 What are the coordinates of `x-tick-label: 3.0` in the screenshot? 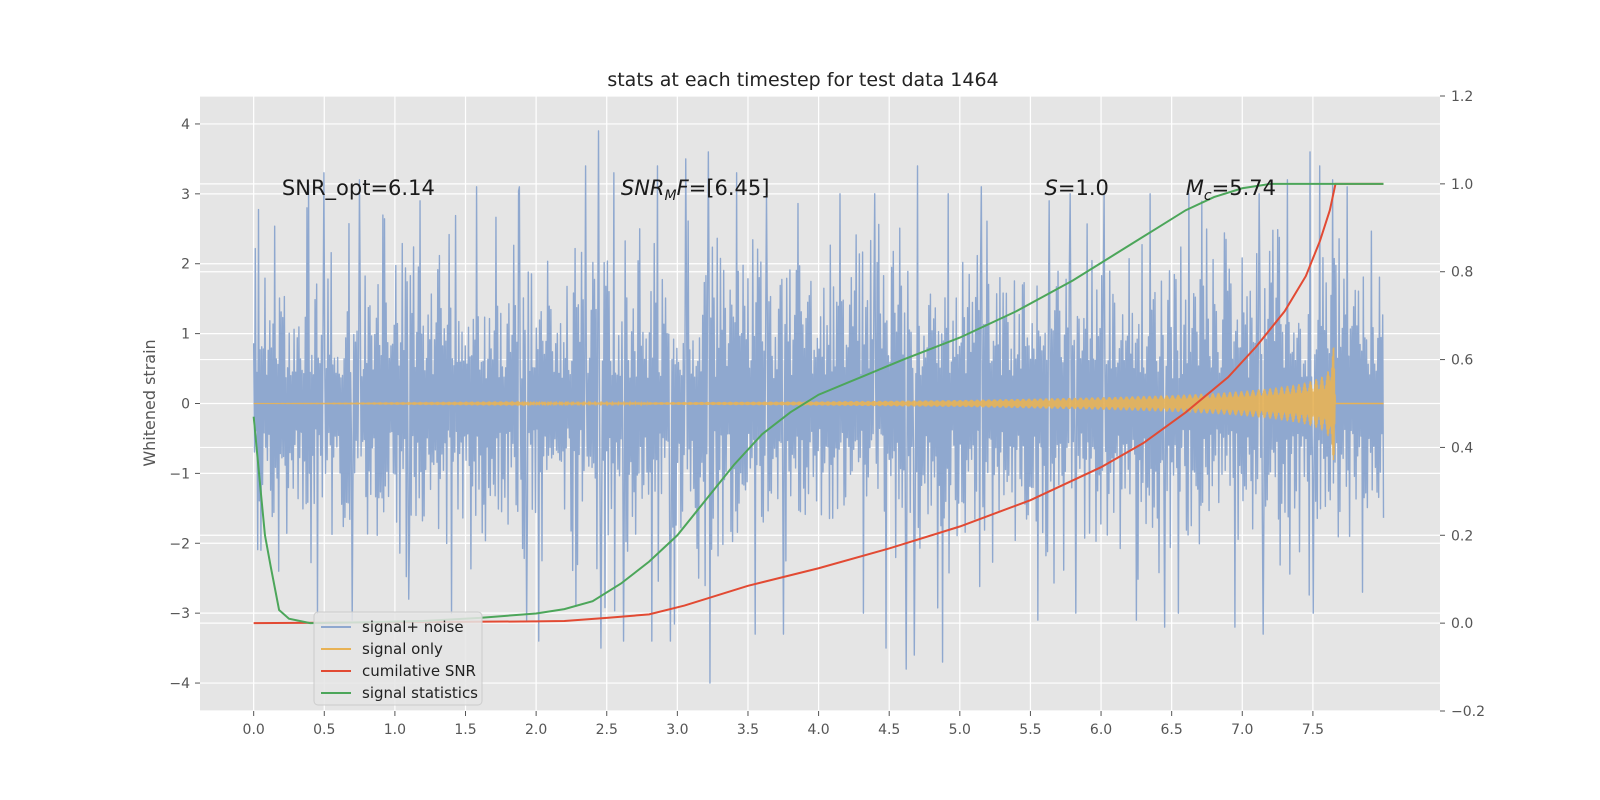 It's located at (677, 730).